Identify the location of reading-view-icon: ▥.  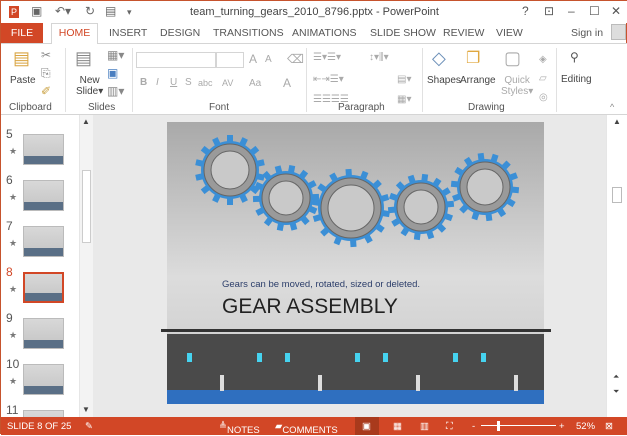
(424, 426).